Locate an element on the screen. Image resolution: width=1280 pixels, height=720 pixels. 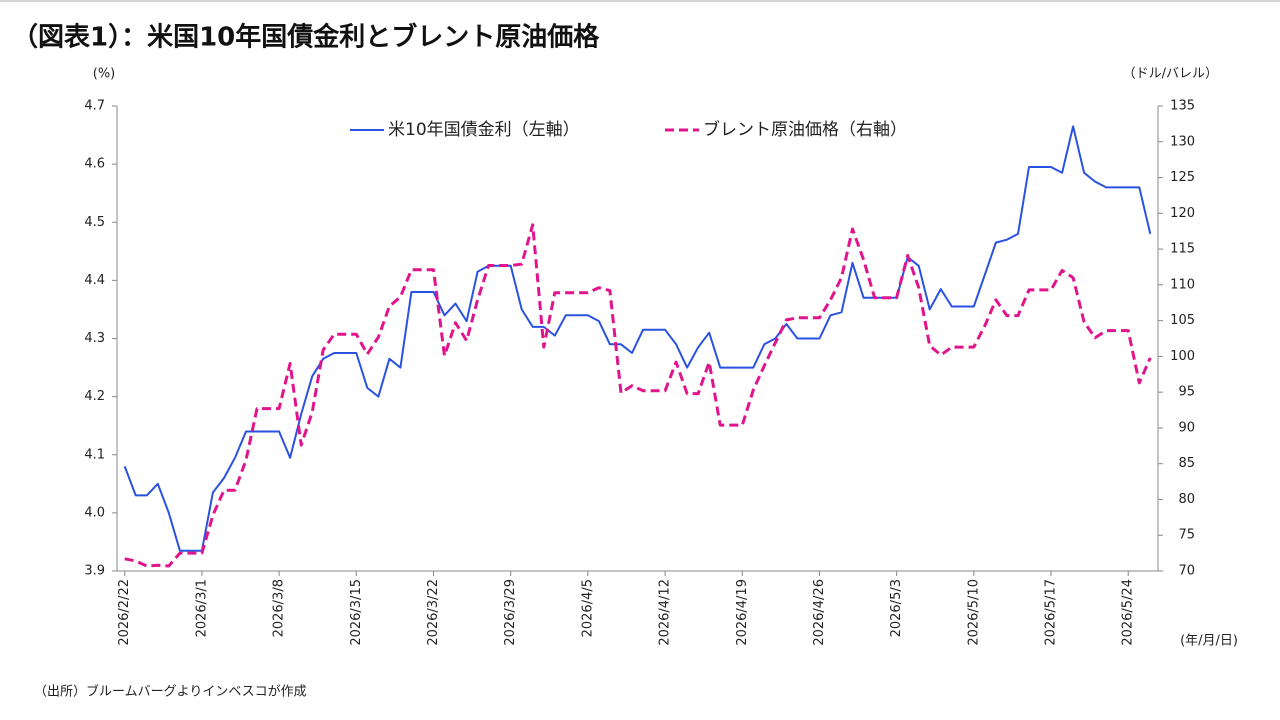
x-tick-label: 2026/3/1 is located at coordinates (201, 608).